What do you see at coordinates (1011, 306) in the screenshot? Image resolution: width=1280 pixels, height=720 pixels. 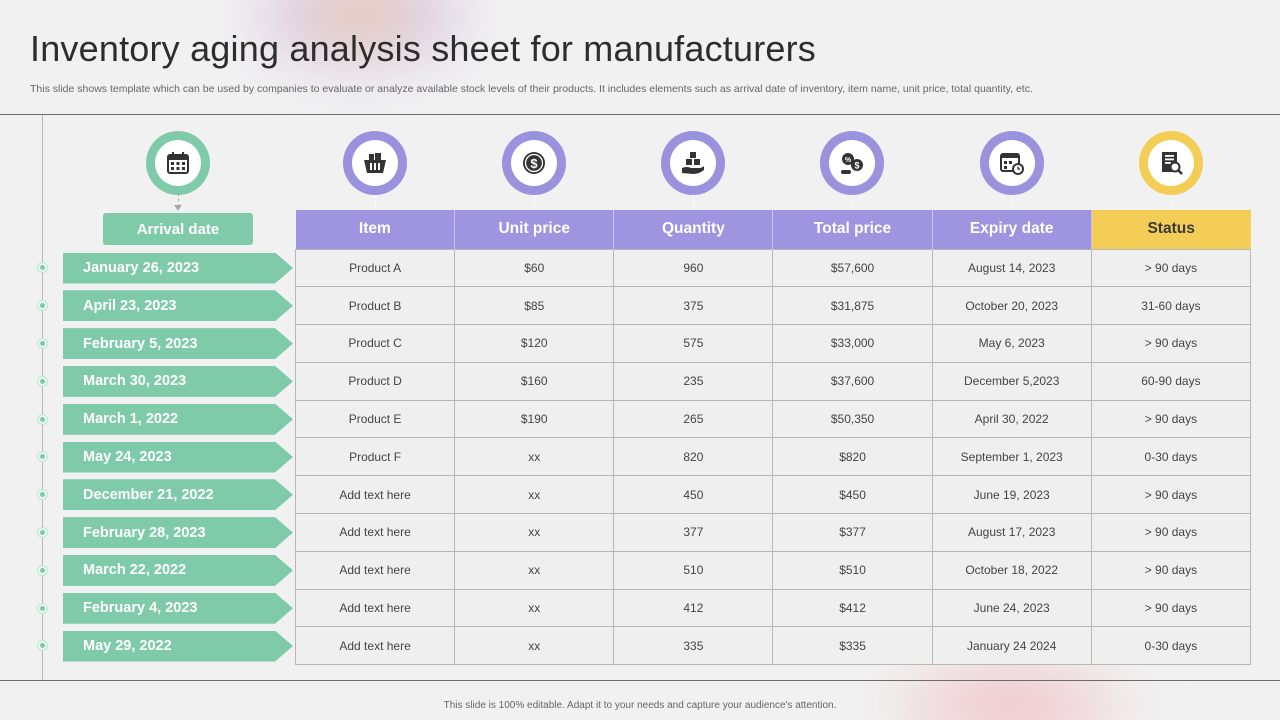 I see `cell-expiry-date: October 20, 2023` at bounding box center [1011, 306].